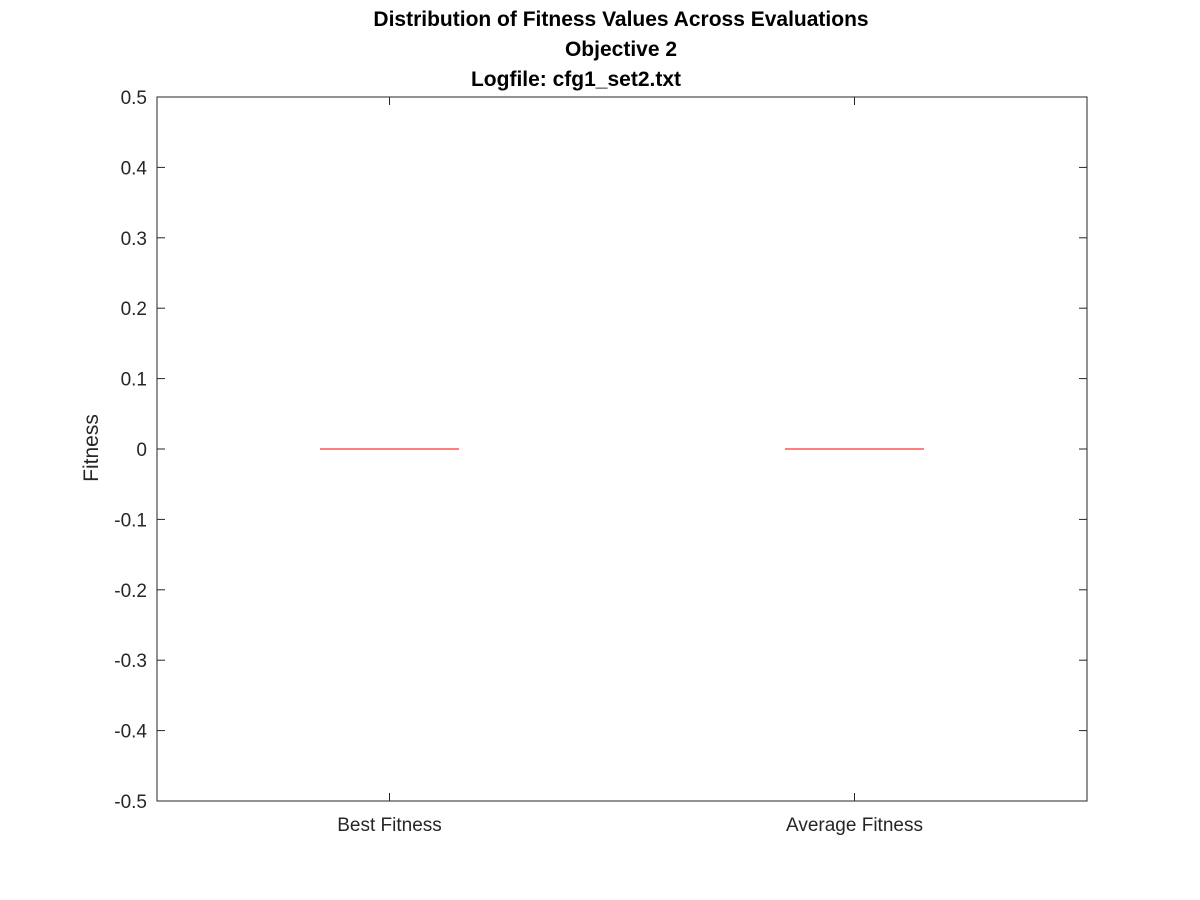 The height and width of the screenshot is (900, 1200). I want to click on y-tick-label: -0.3, so click(130, 661).